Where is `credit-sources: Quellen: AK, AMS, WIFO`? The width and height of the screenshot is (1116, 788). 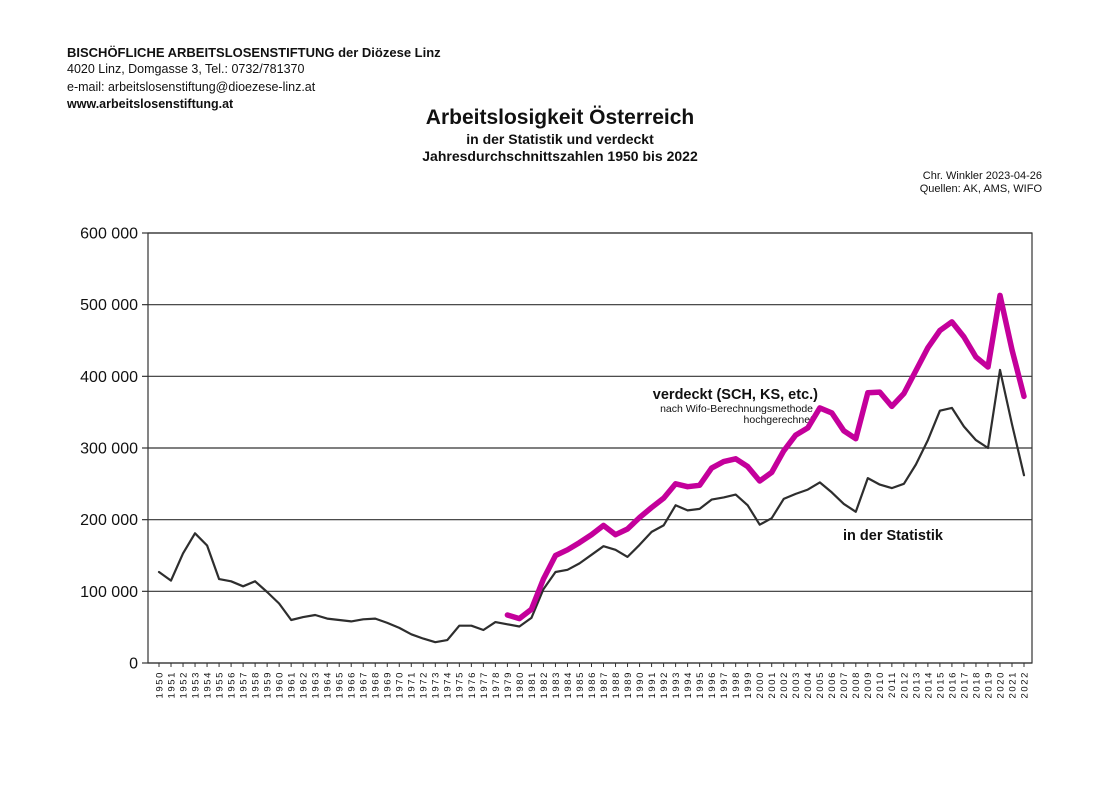 credit-sources: Quellen: AK, AMS, WIFO is located at coordinates (980, 189).